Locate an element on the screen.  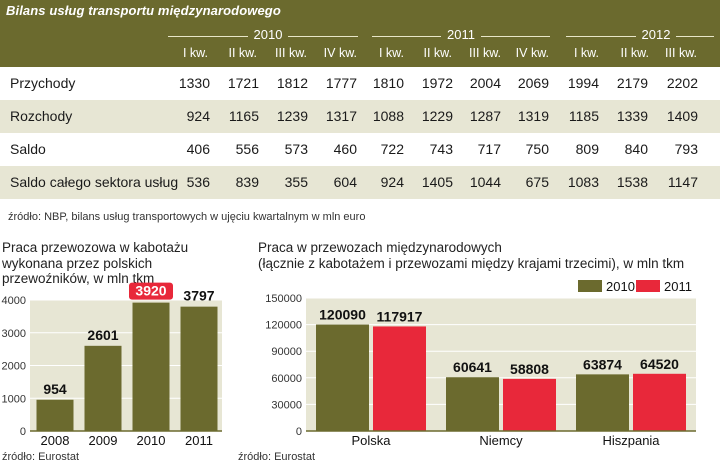
bar-value-label: 63874 is located at coordinates (602, 364).